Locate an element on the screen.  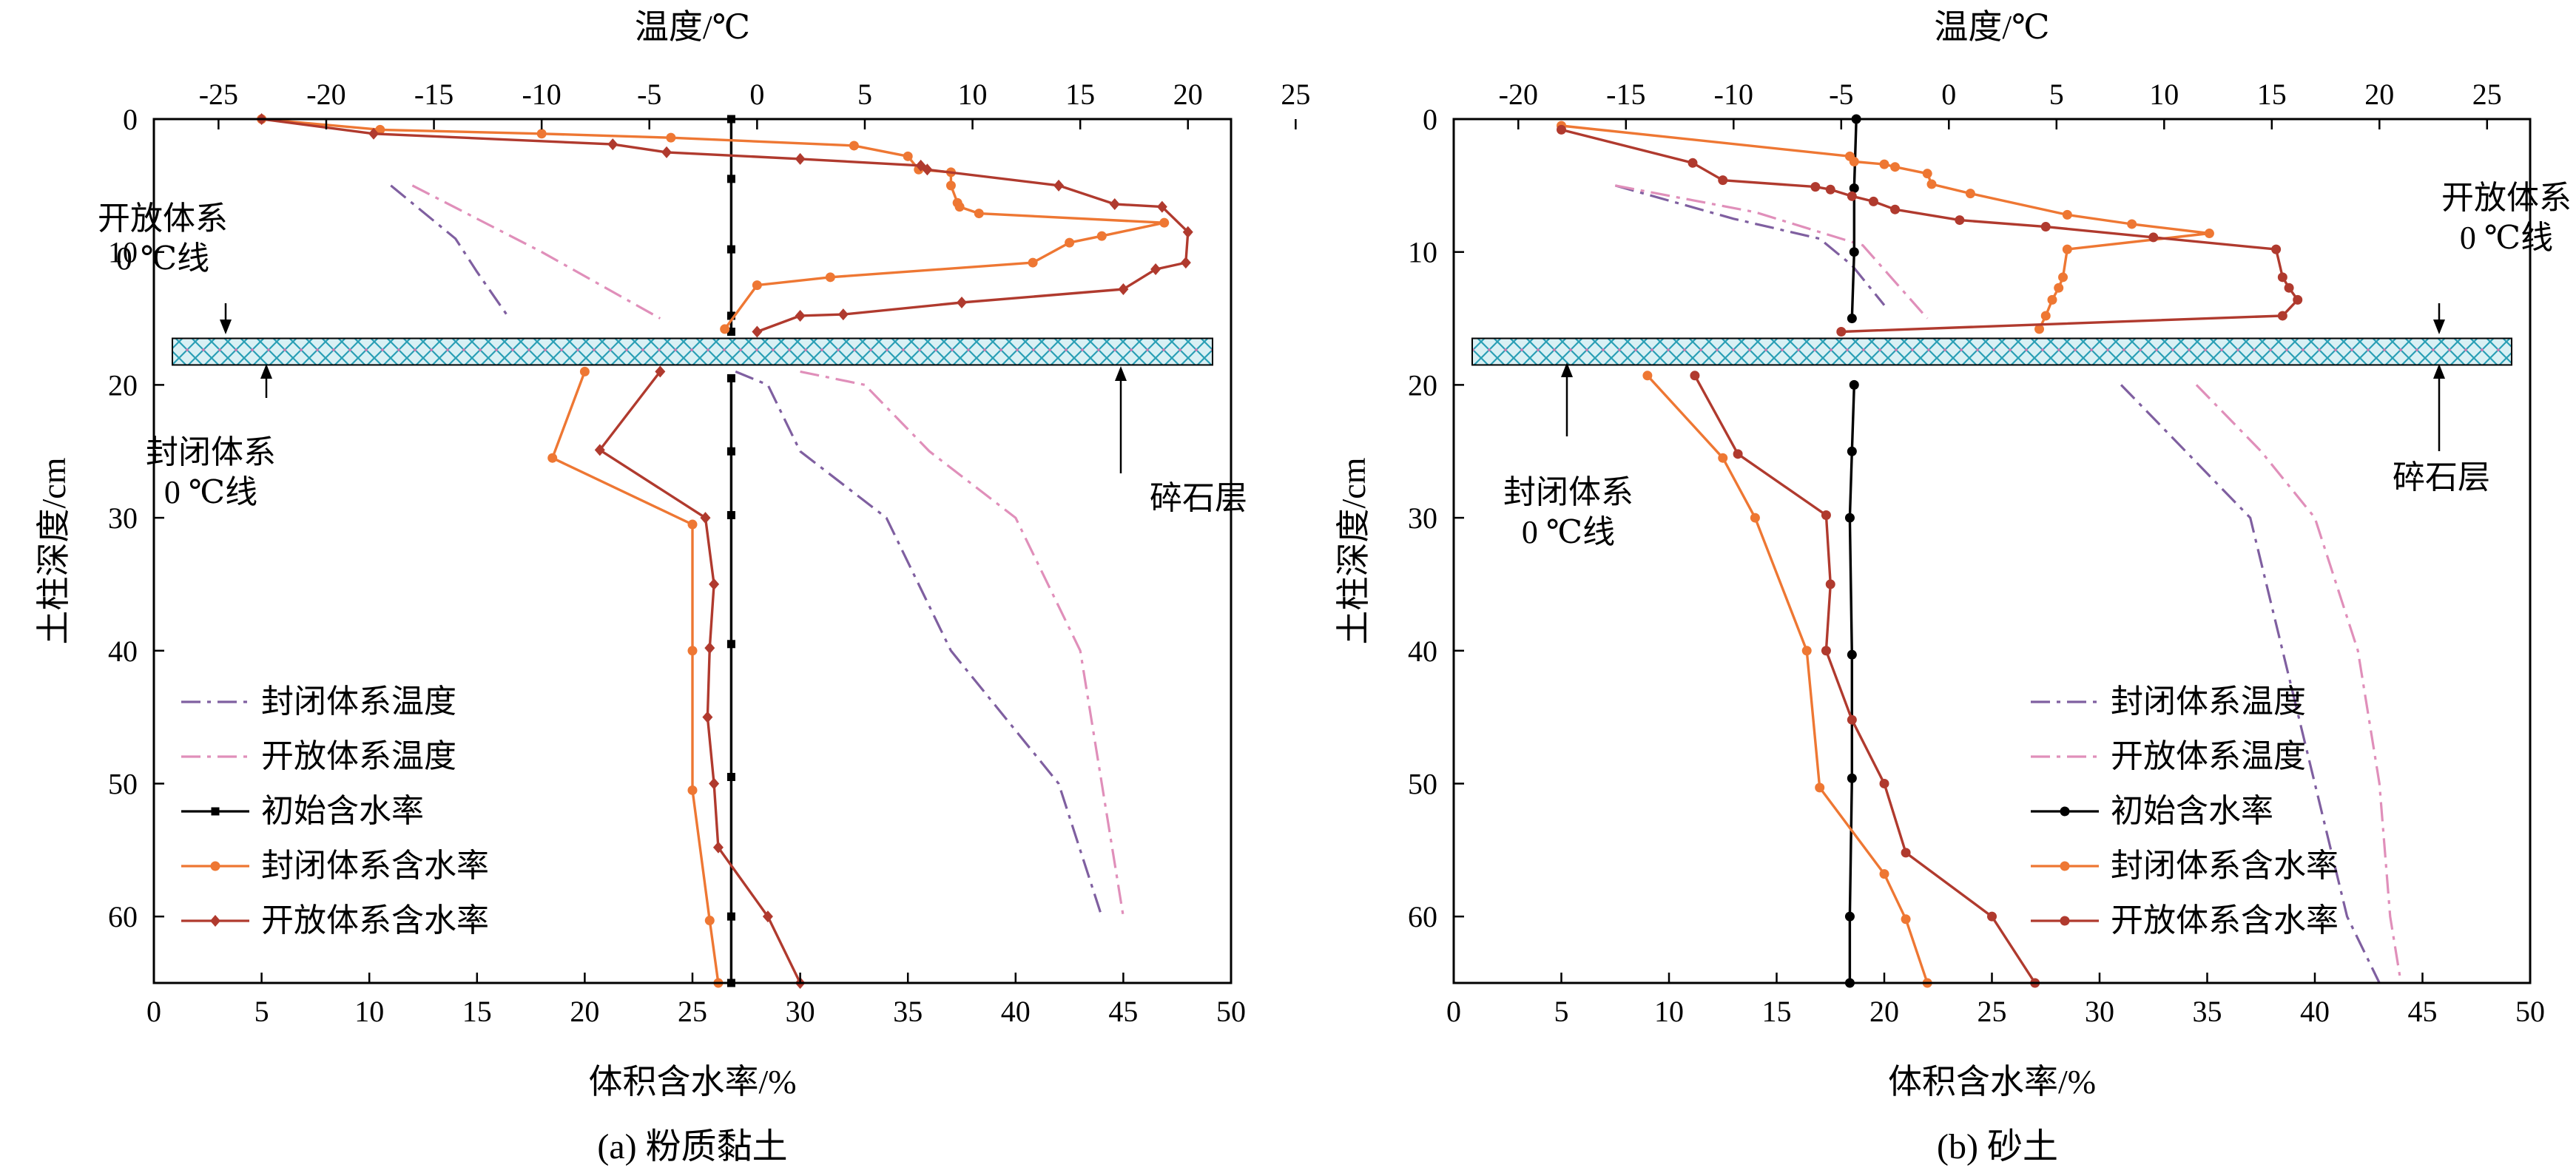
annotation-text: 封闭体系 is located at coordinates (1568, 492).